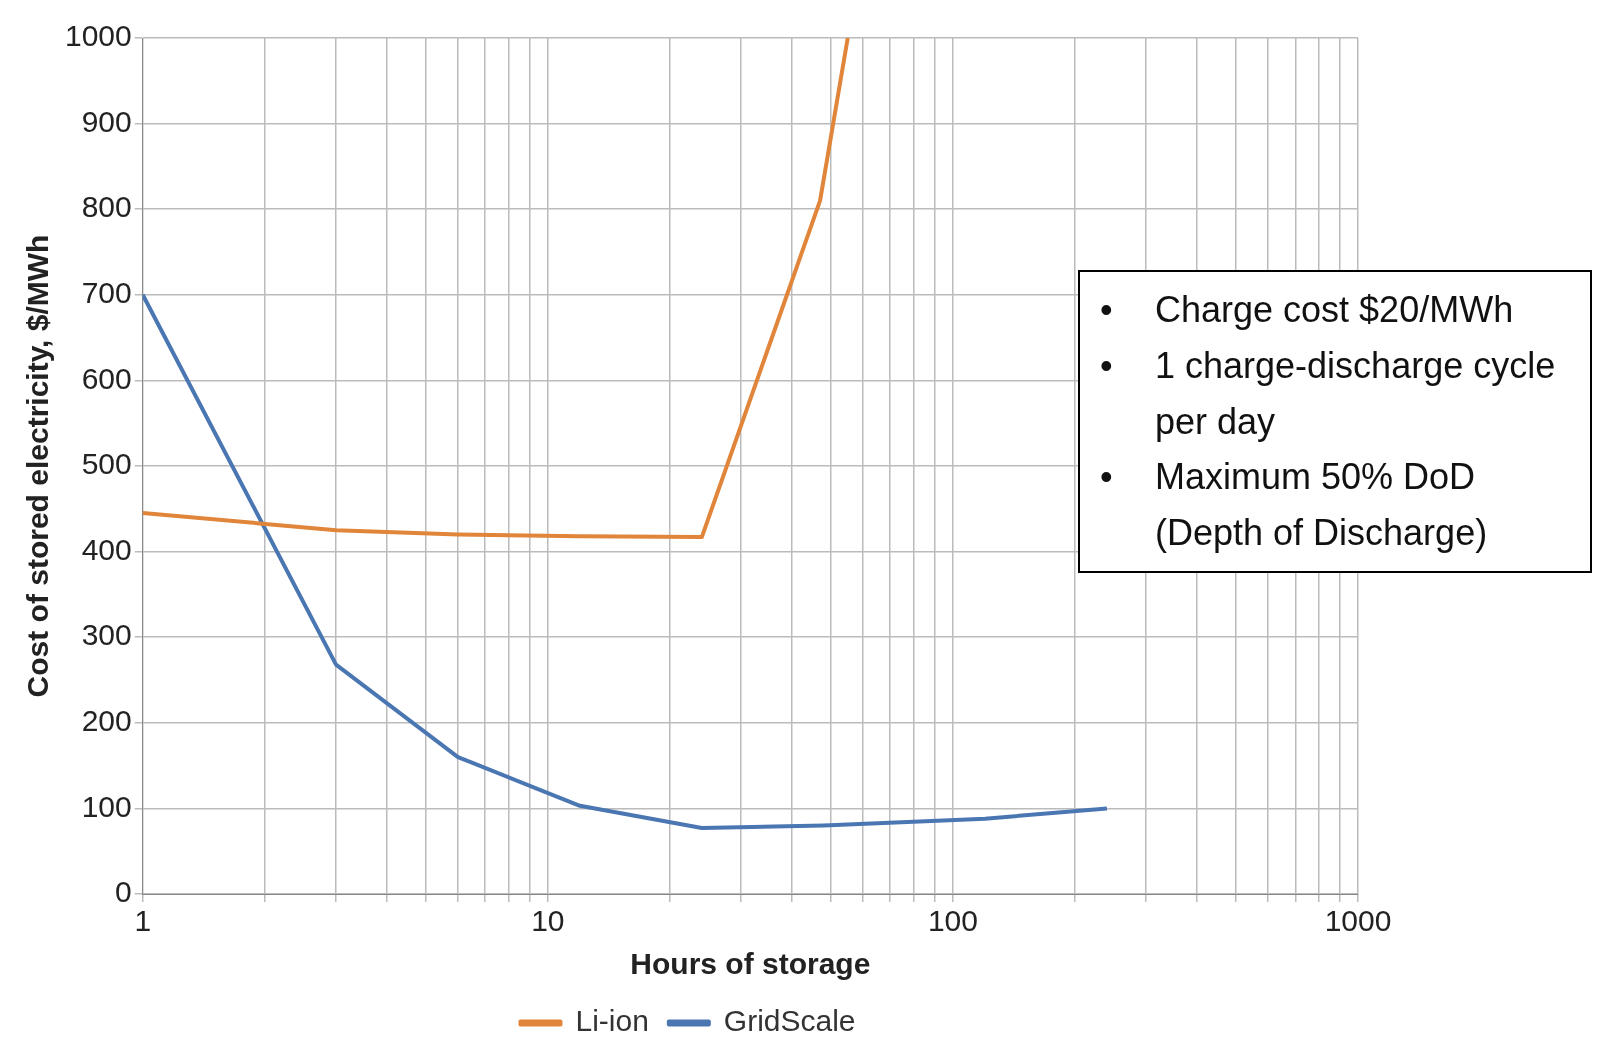 The height and width of the screenshot is (1061, 1624). I want to click on annotation: • Maximum 50% DoD (Depth of Discharge), so click(1294, 505).